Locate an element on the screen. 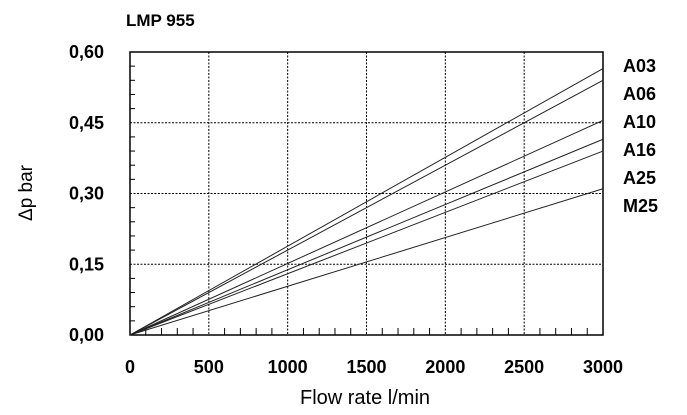  y-axis-label: Δp bar is located at coordinates (26, 192).